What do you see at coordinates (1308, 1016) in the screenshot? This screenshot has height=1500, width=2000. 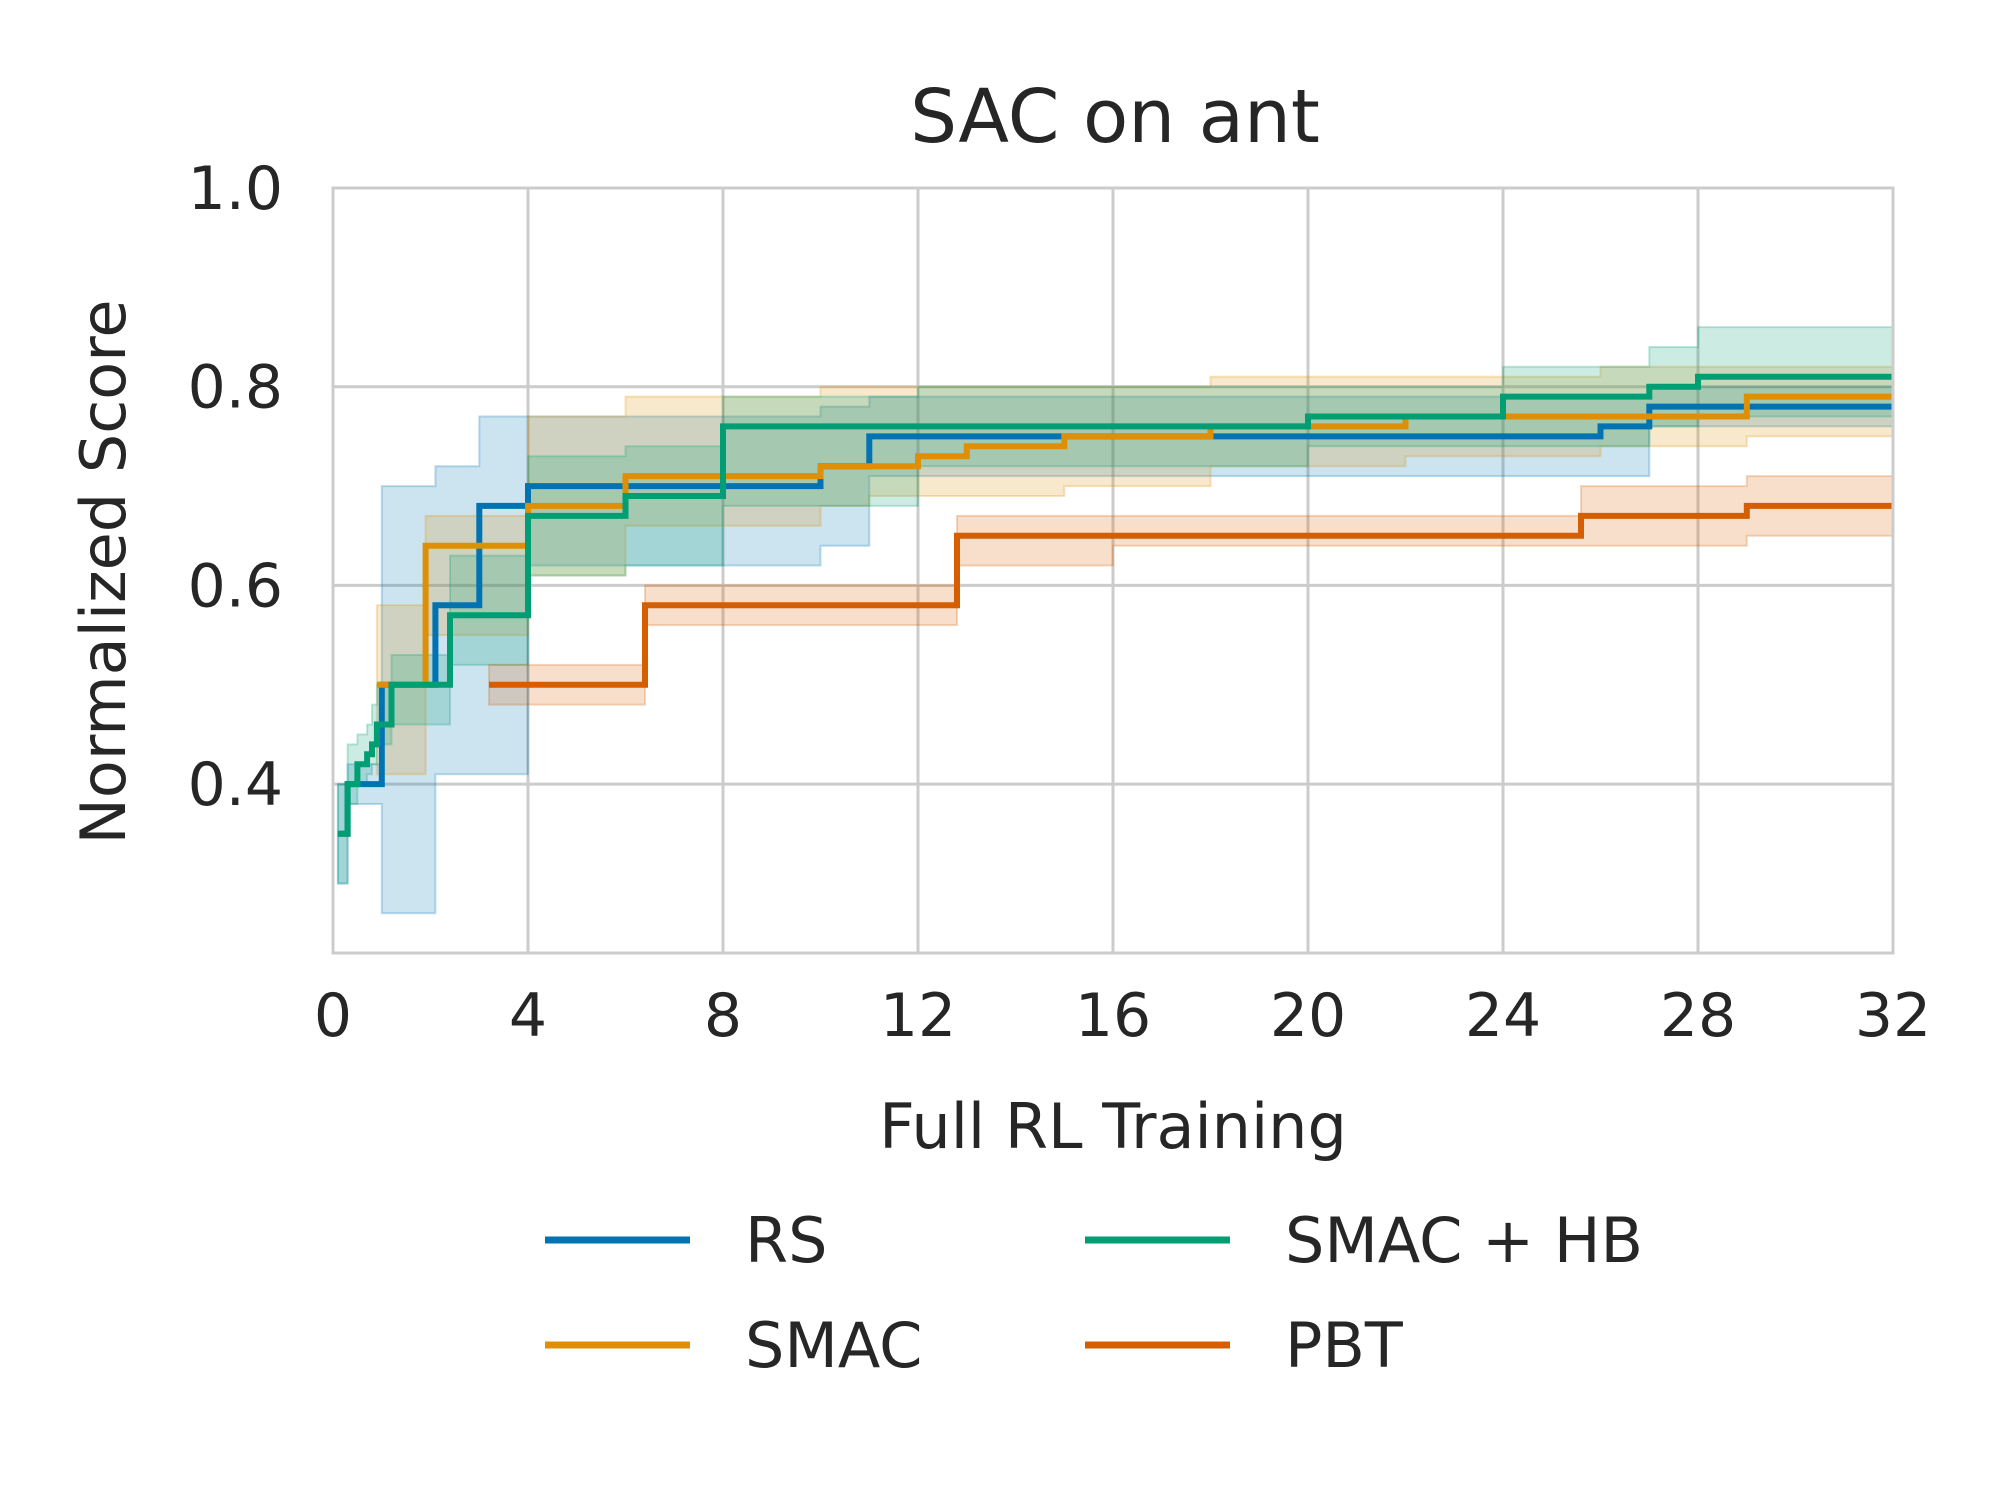 I see `x-tick-label: 20` at bounding box center [1308, 1016].